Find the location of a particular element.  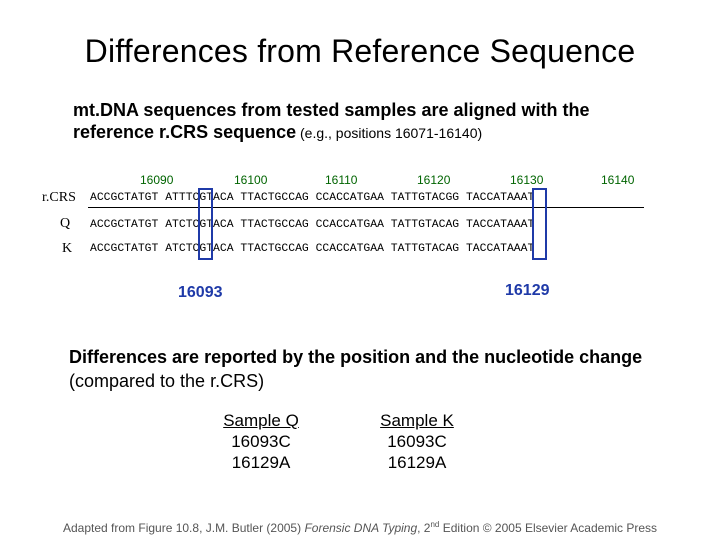

sample-k-change: 16129A is located at coordinates (417, 462).